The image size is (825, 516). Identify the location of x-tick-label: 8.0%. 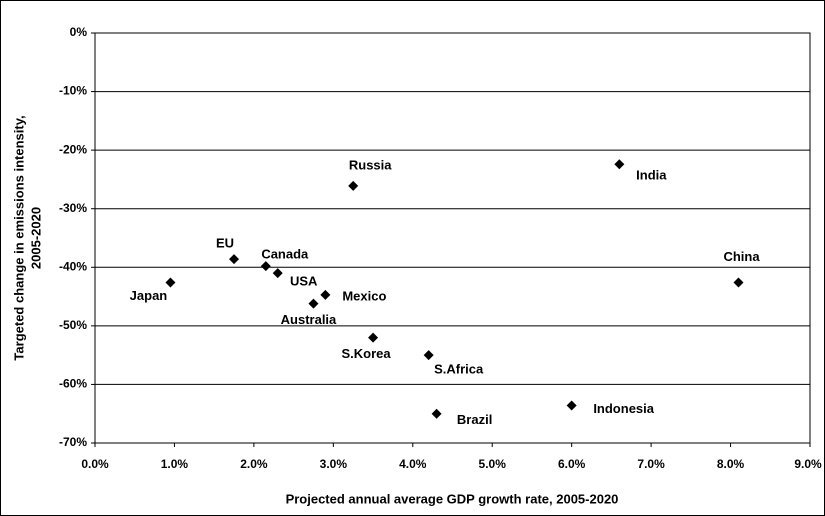
(731, 464).